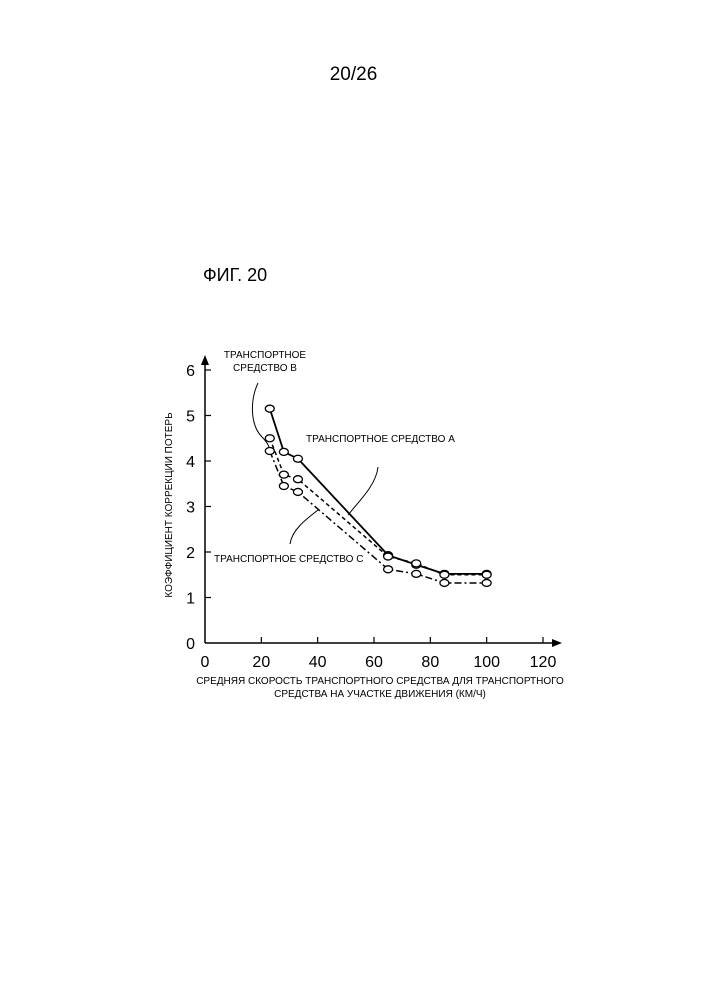 Image resolution: width=707 pixels, height=1000 pixels. I want to click on x-axis-label-line2: СРЕДСТВА НА УЧАСТКЕ ДВИЖЕНИЯ (КМ/Ч), so click(380, 694).